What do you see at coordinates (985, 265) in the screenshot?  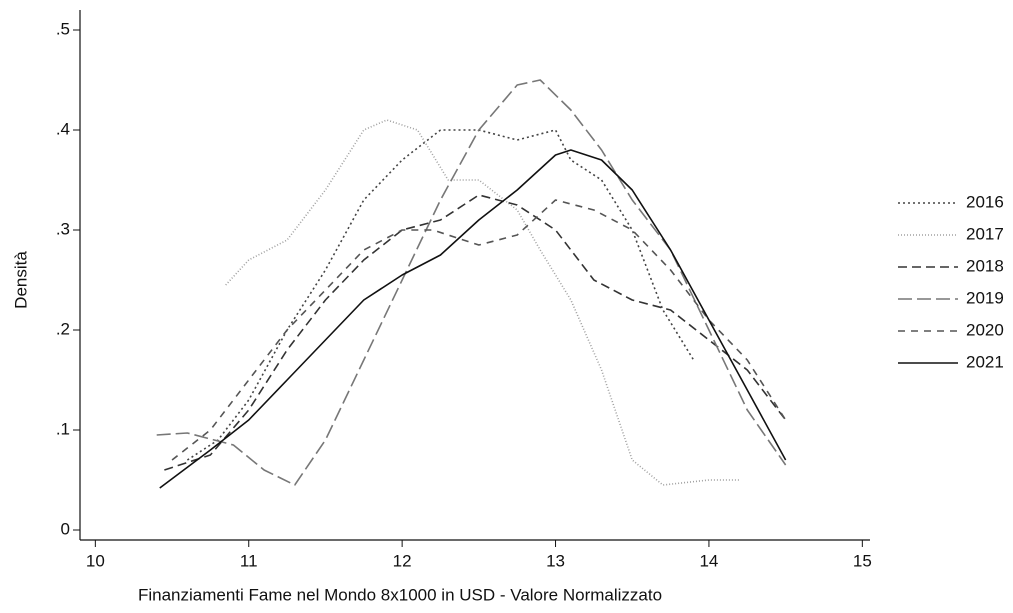 I see `legend-label: 2018` at bounding box center [985, 265].